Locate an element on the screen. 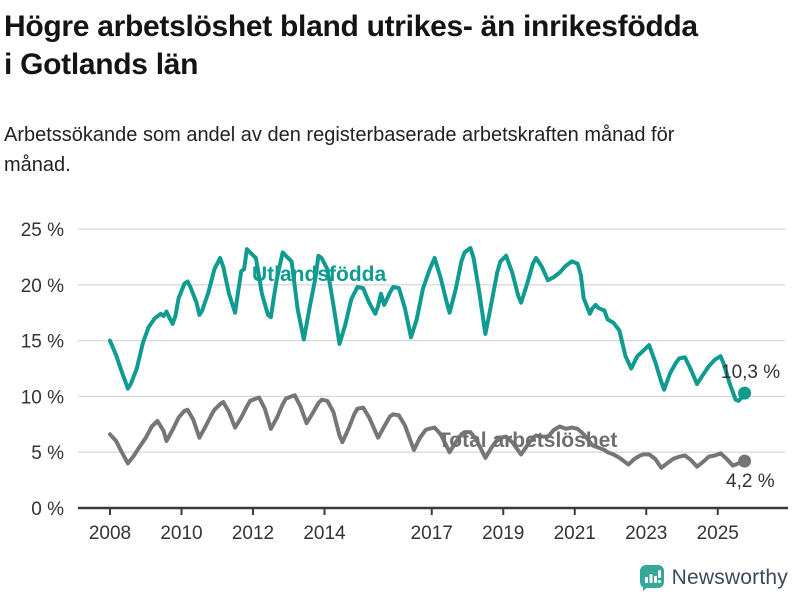  x-axis-labels: 2008 2010 2012 2014 2017 2019 2021 2023 2025 is located at coordinates (414, 533).